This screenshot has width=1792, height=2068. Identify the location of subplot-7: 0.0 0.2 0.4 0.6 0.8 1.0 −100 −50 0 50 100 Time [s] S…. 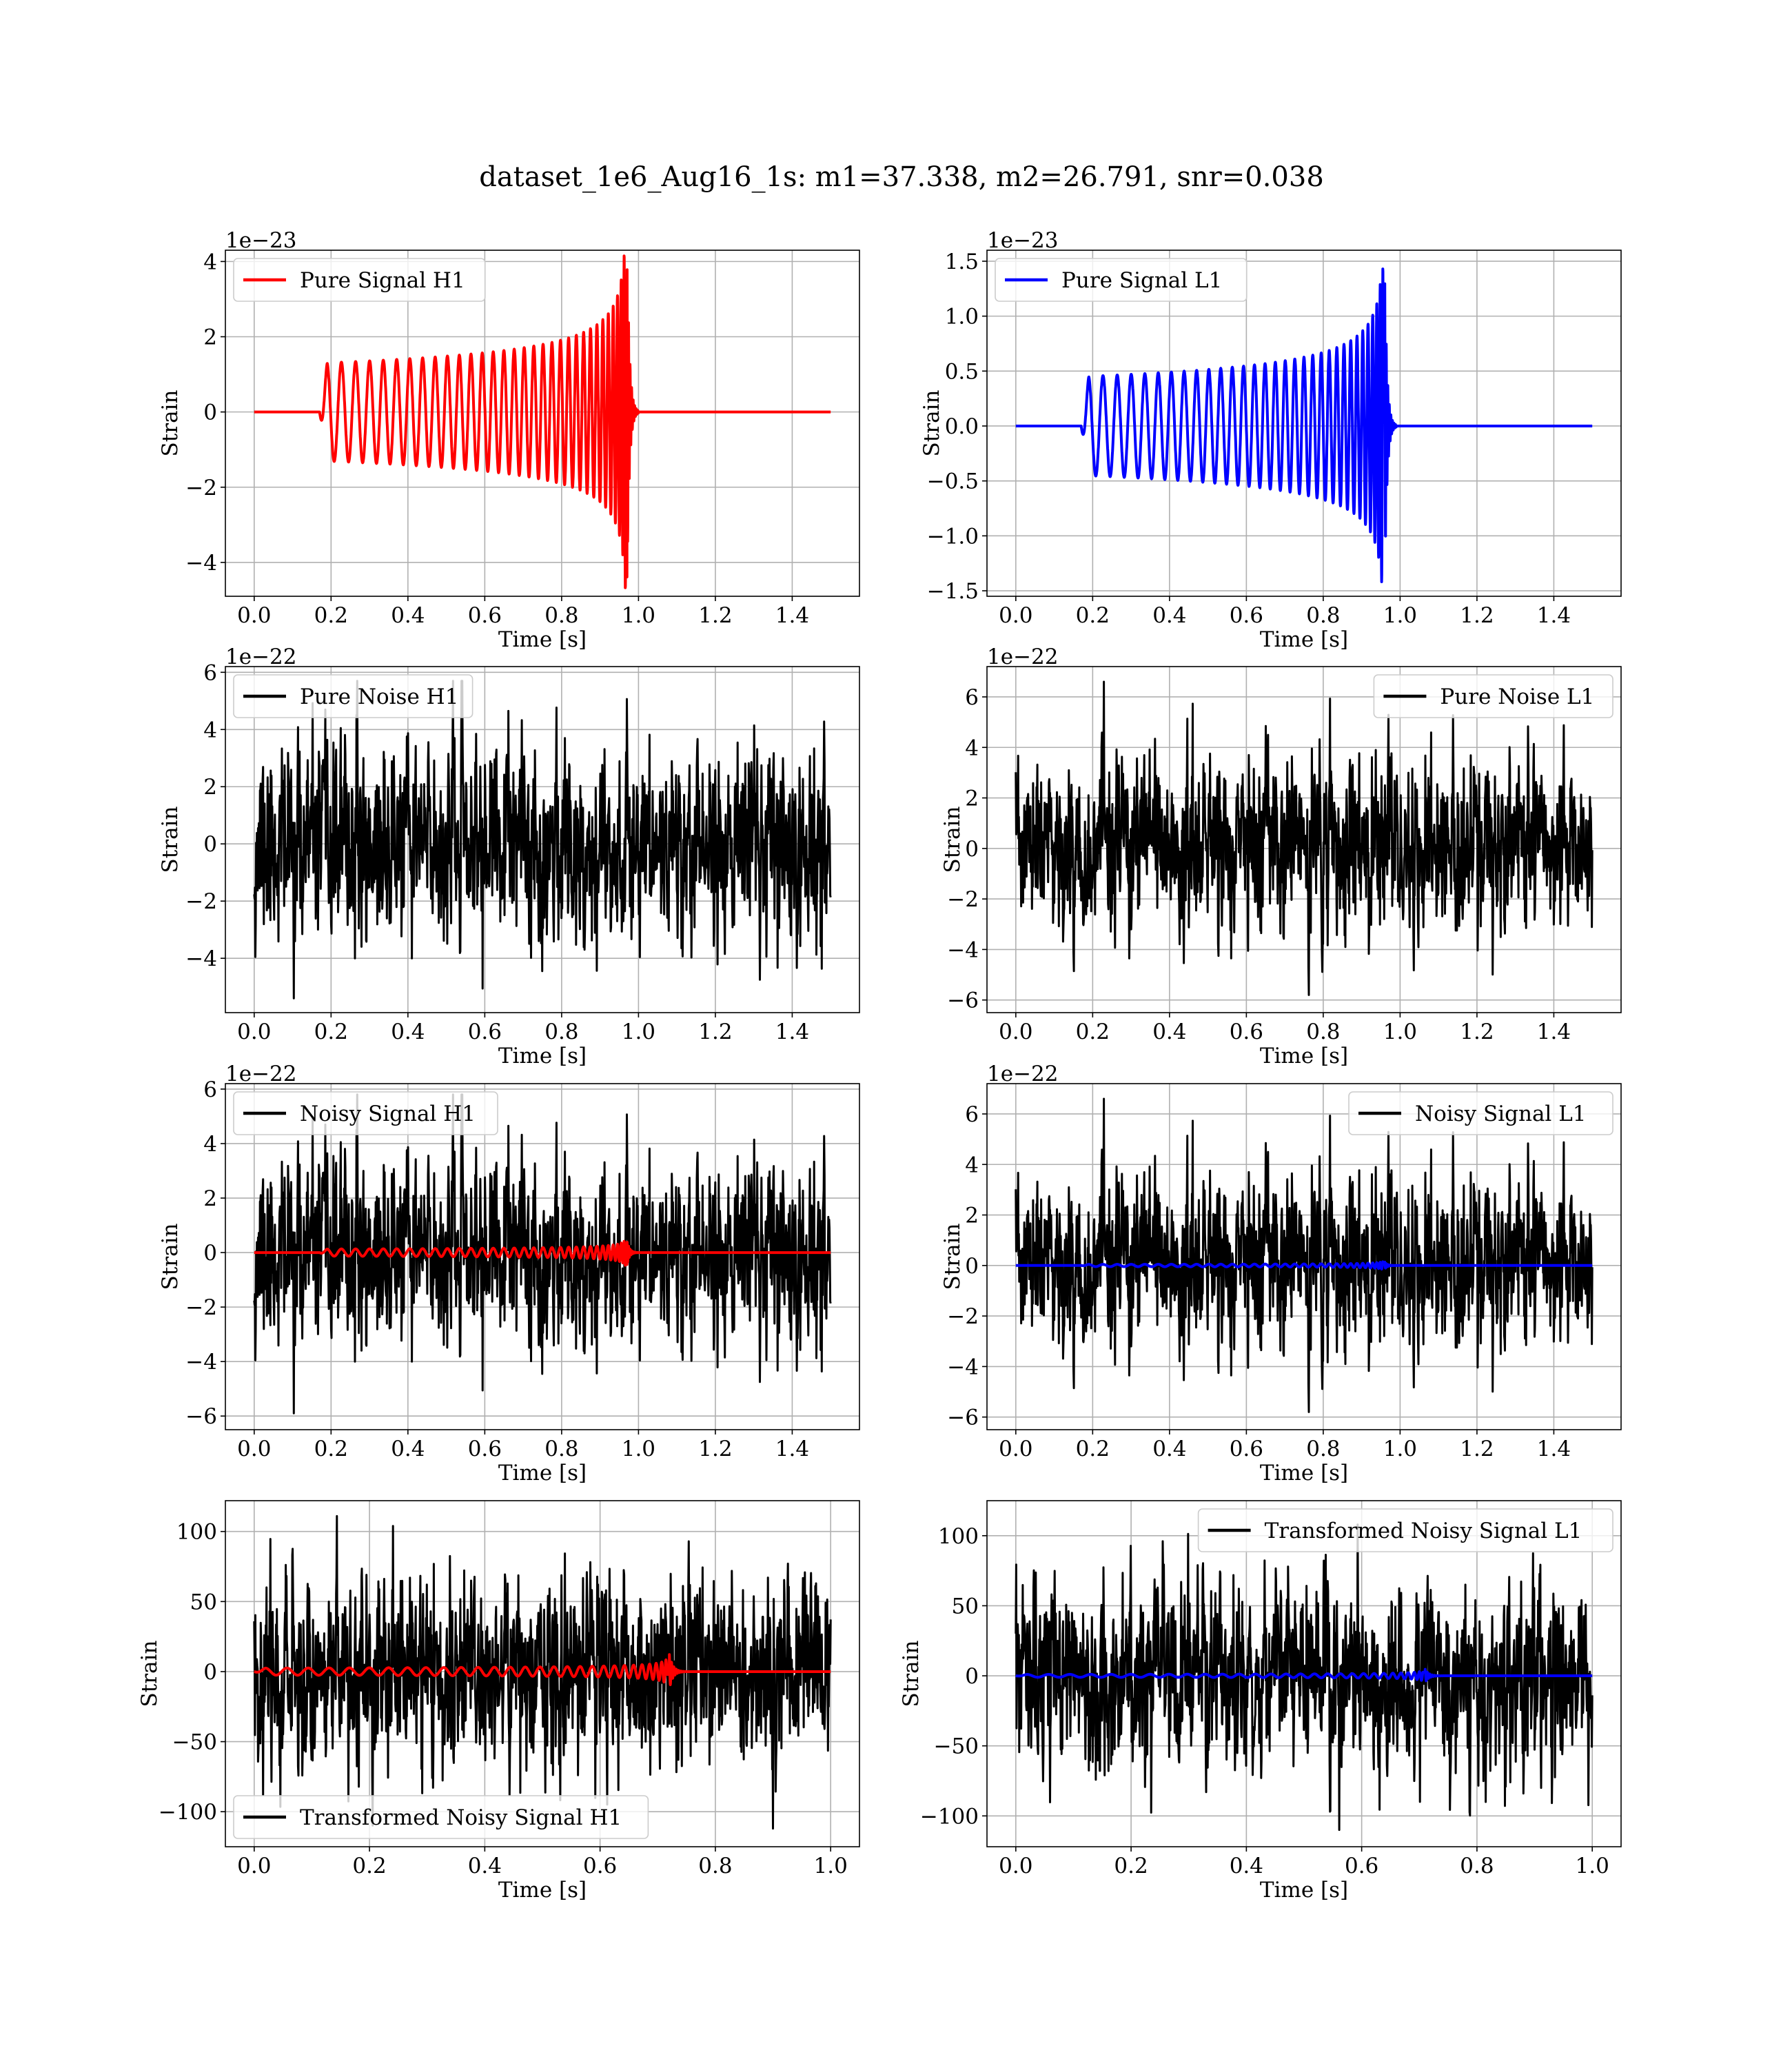
(498, 1702).